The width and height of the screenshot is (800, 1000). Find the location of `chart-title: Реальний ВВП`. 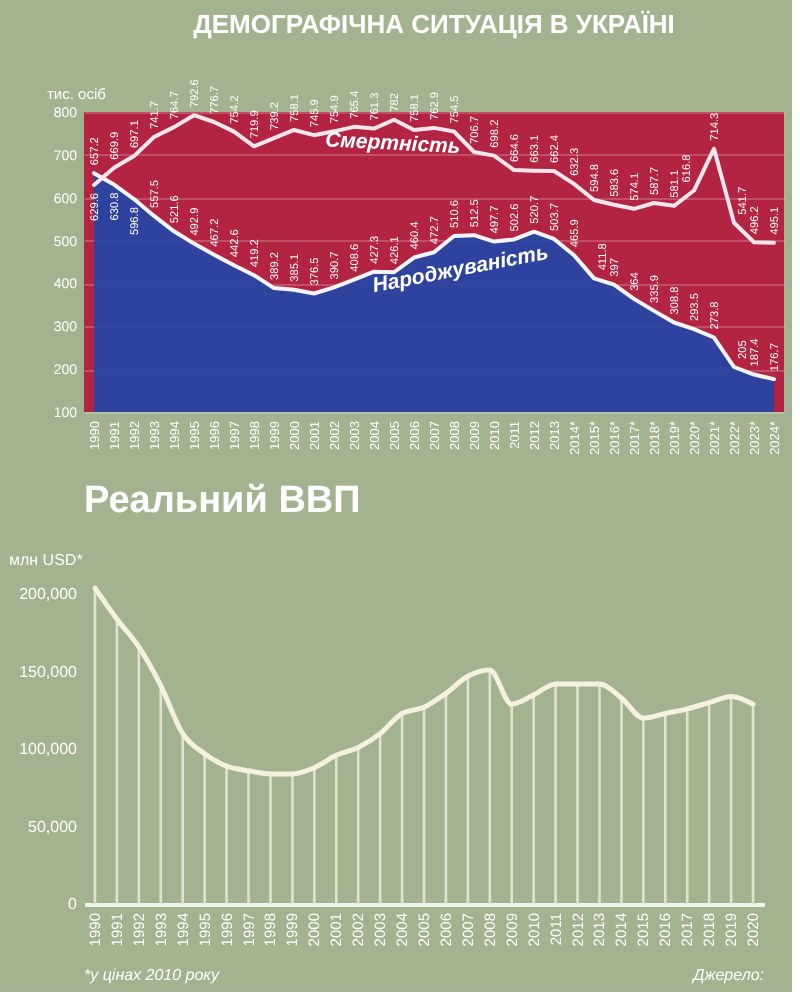

chart-title: Реальний ВВП is located at coordinates (222, 501).